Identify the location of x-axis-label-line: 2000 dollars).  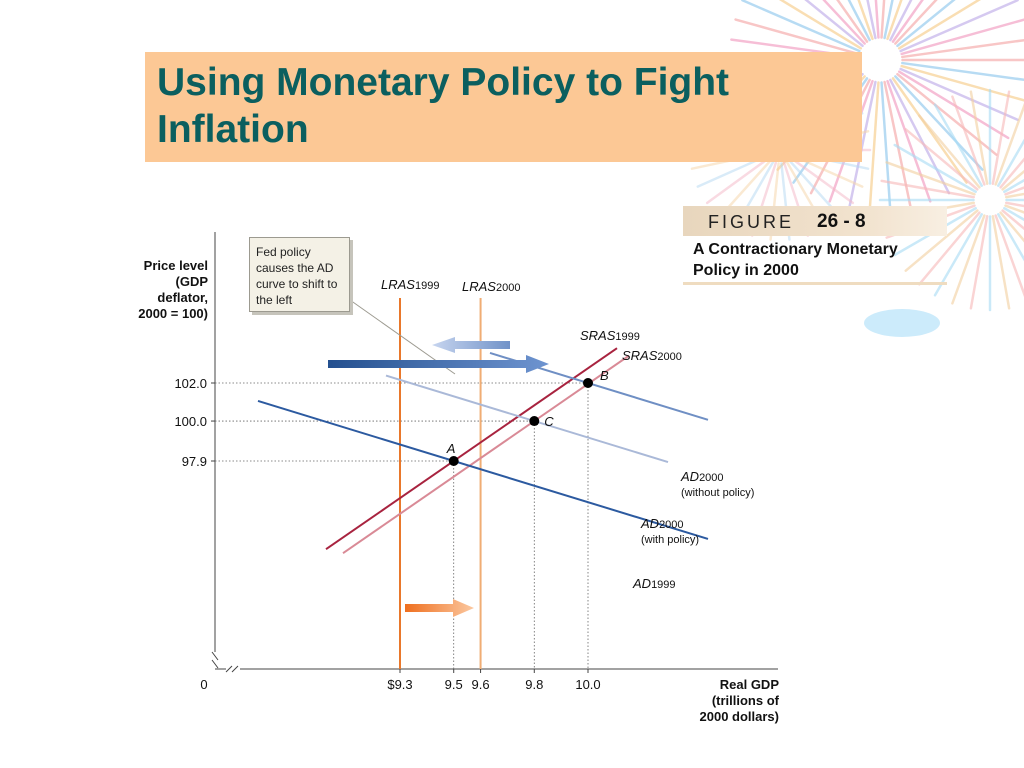
(740, 716).